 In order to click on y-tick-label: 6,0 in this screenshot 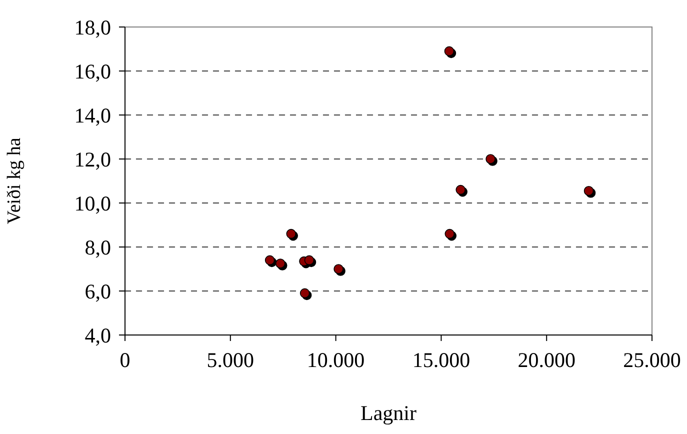, I will do `click(97, 291)`.